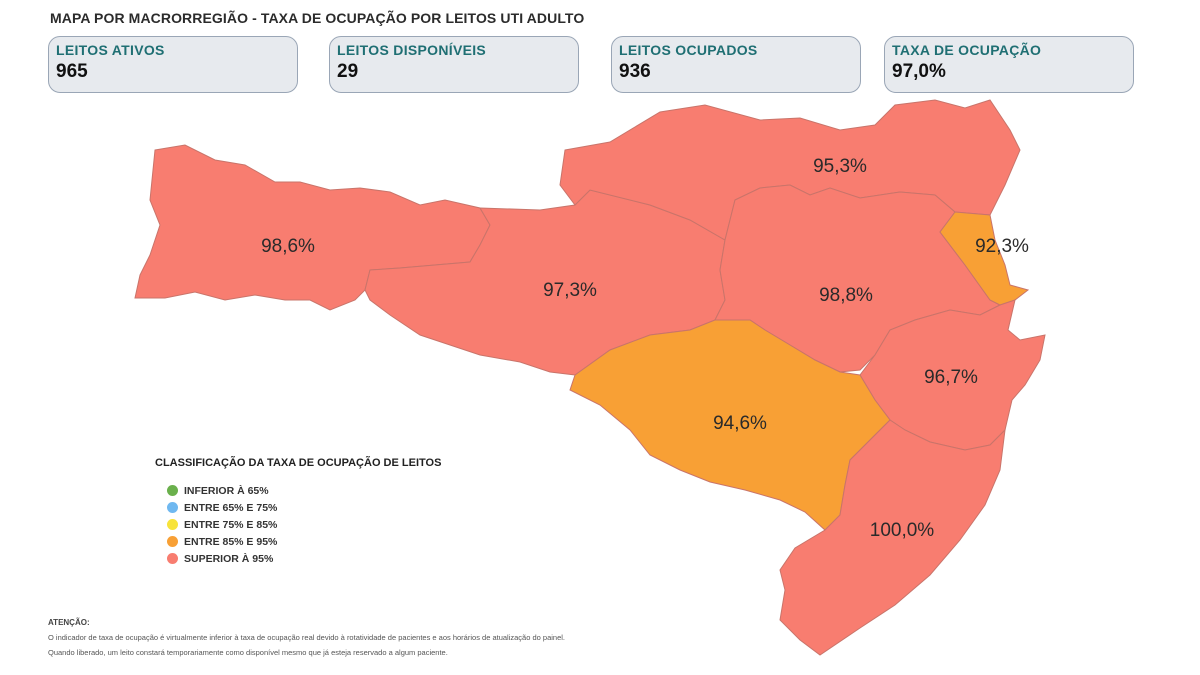 This screenshot has width=1200, height=675. I want to click on legend-label: ENTRE 85% E 95%, so click(231, 541).